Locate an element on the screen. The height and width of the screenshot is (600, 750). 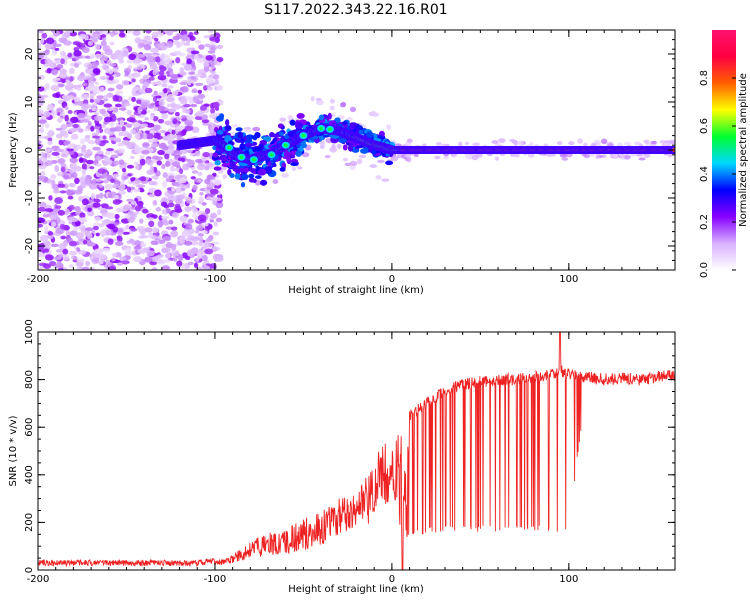
y-tick-label: 20 is located at coordinates (29, 54).